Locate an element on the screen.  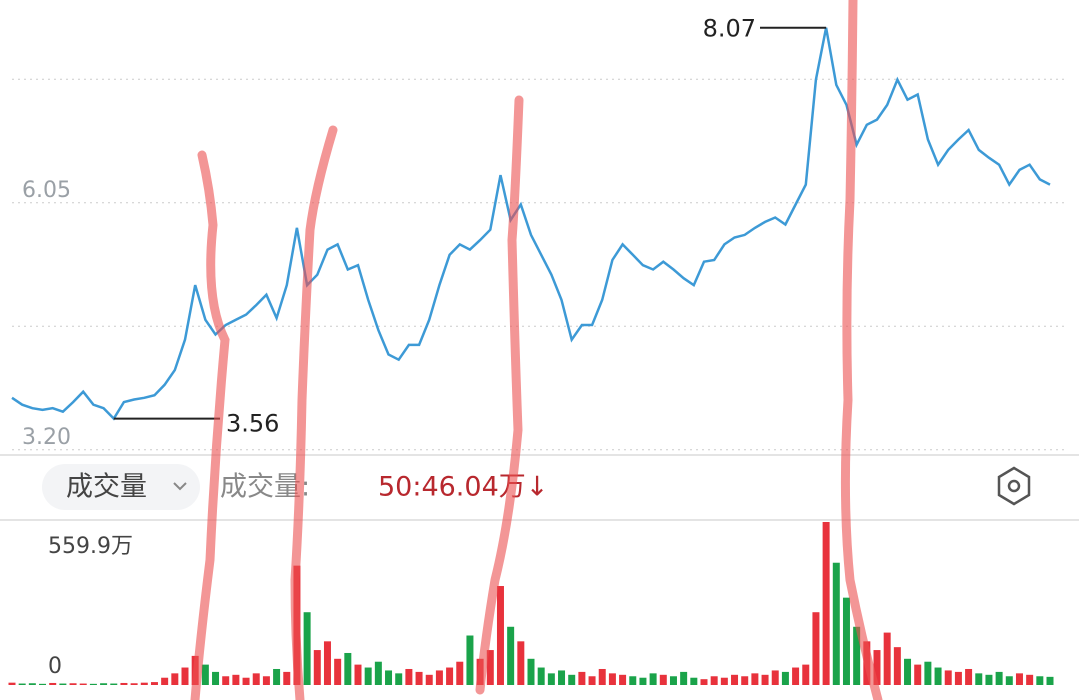
ma-label: 50:46.04万↓ is located at coordinates (463, 487).